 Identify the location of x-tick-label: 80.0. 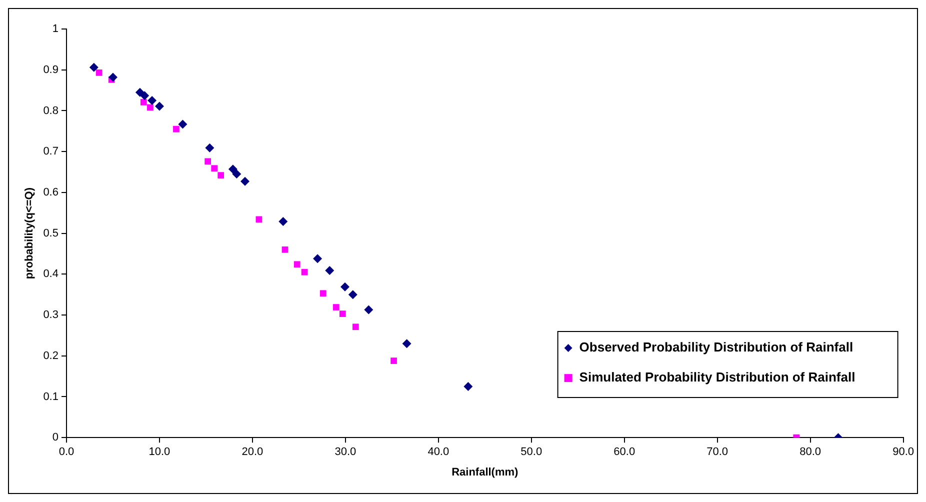
(811, 452).